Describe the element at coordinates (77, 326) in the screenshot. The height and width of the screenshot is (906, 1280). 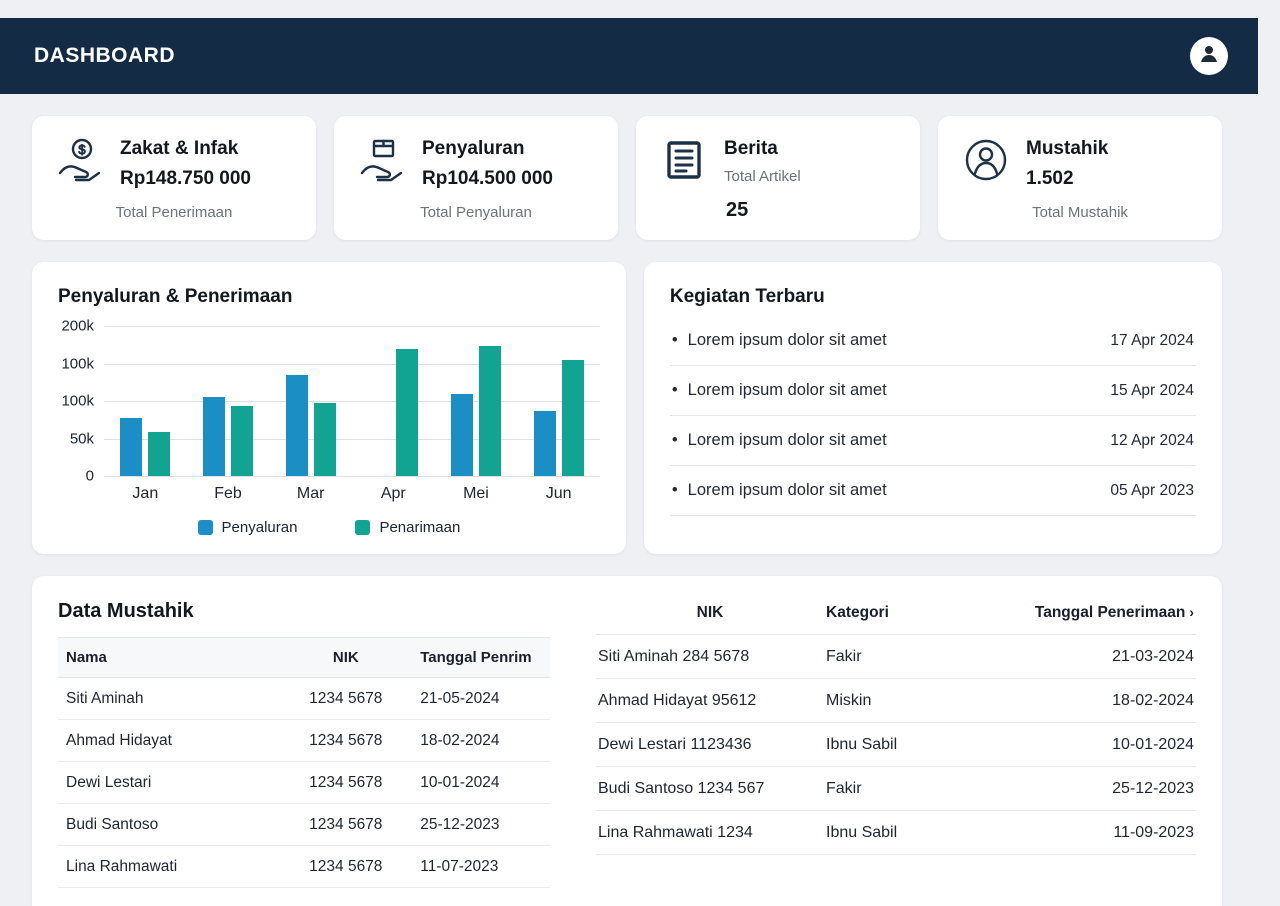
I see `y-tick-label: 200k` at that location.